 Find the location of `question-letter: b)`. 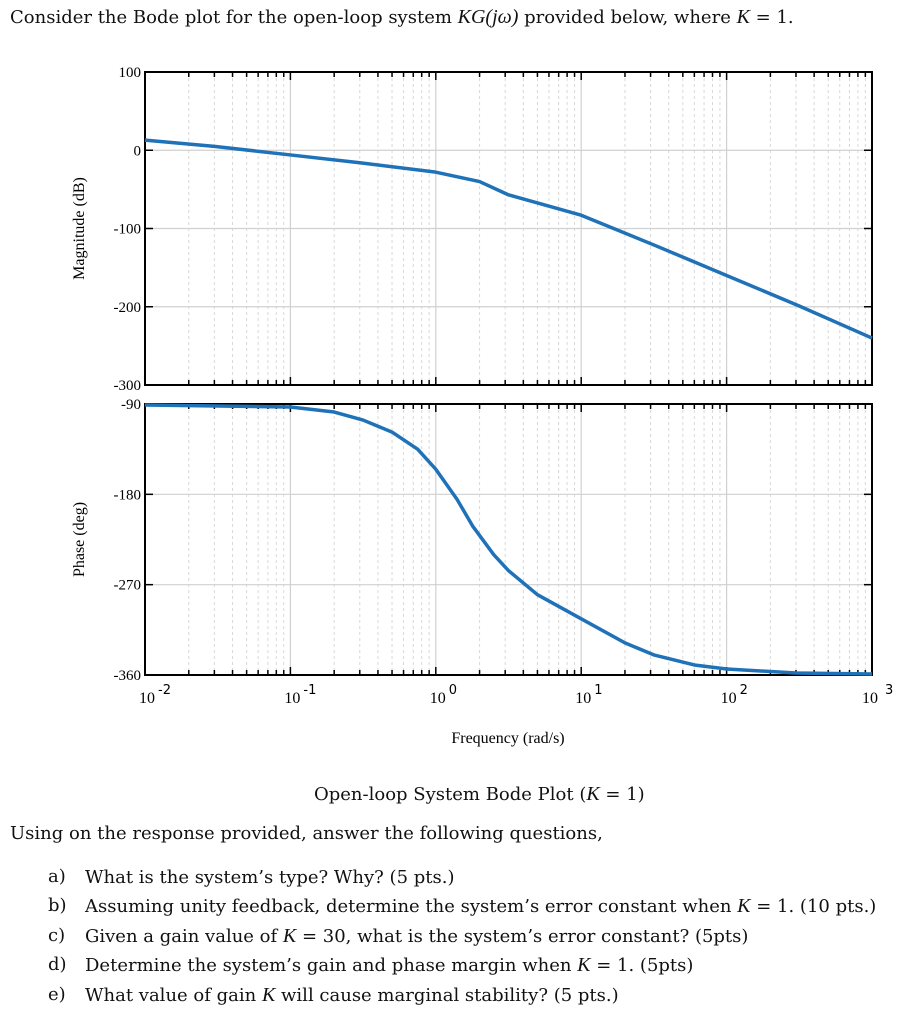

question-letter: b) is located at coordinates (57, 905).